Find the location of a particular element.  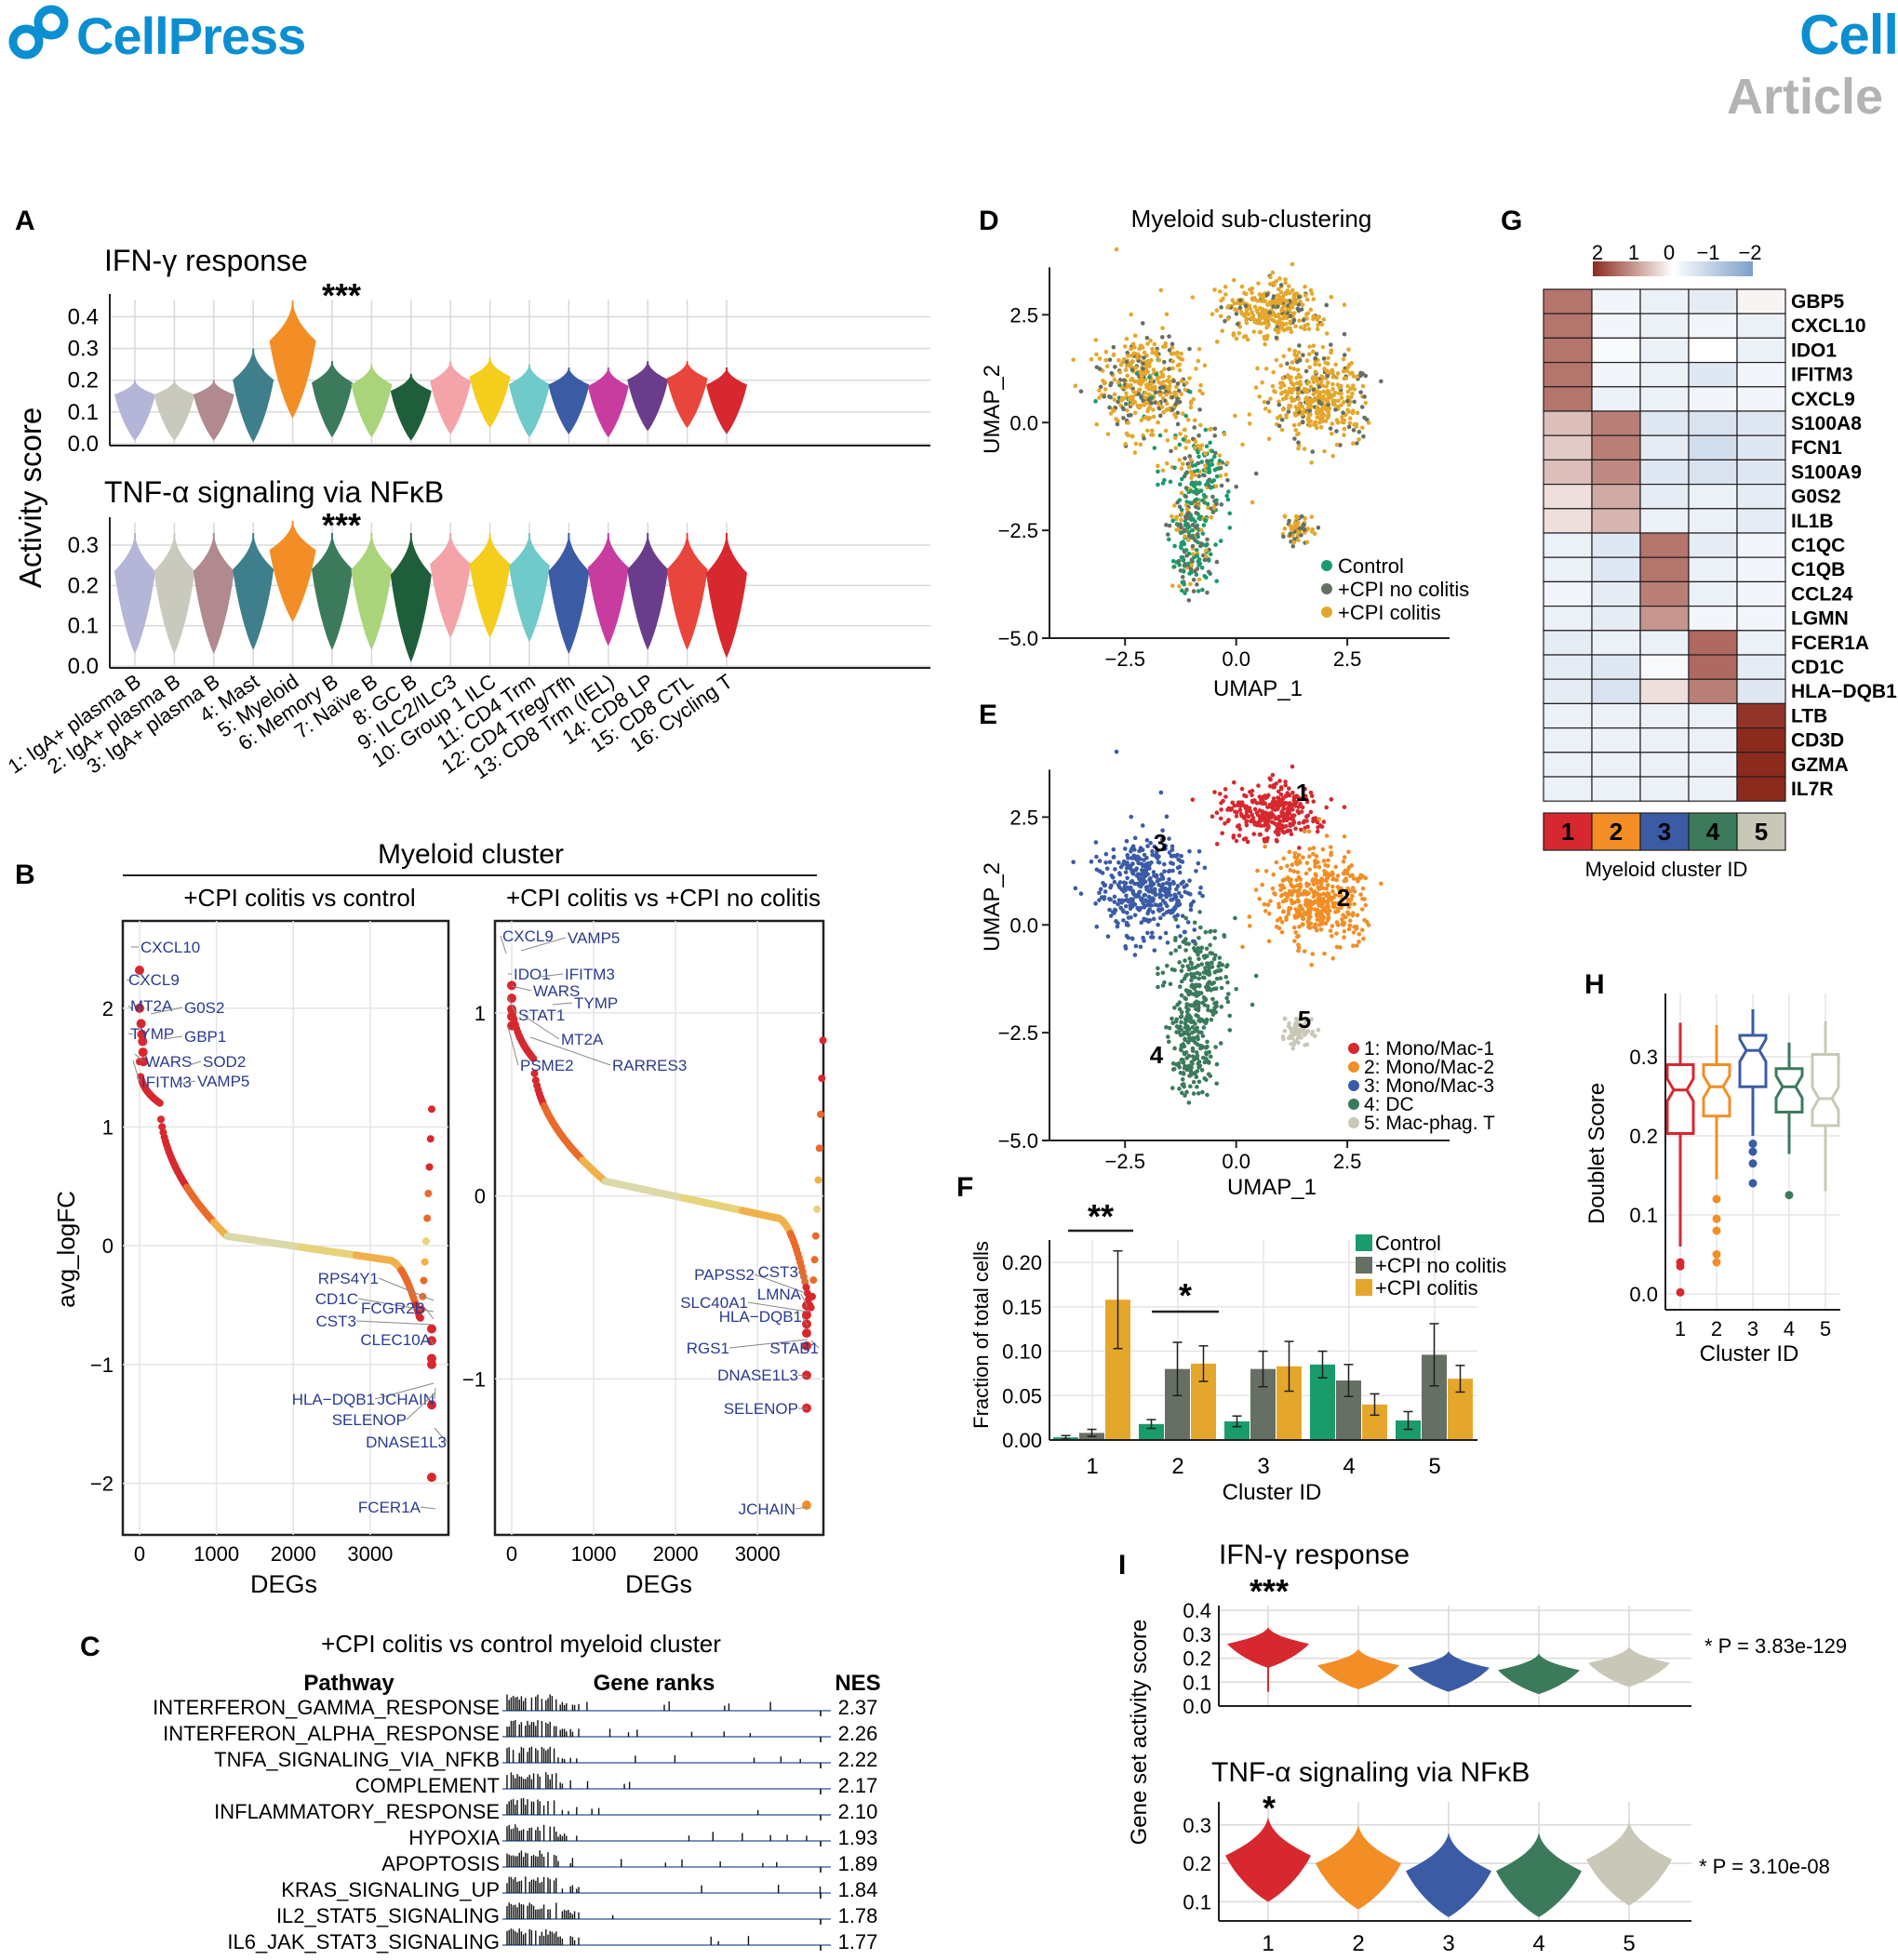

ytick-label: −1 is located at coordinates (474, 1379).